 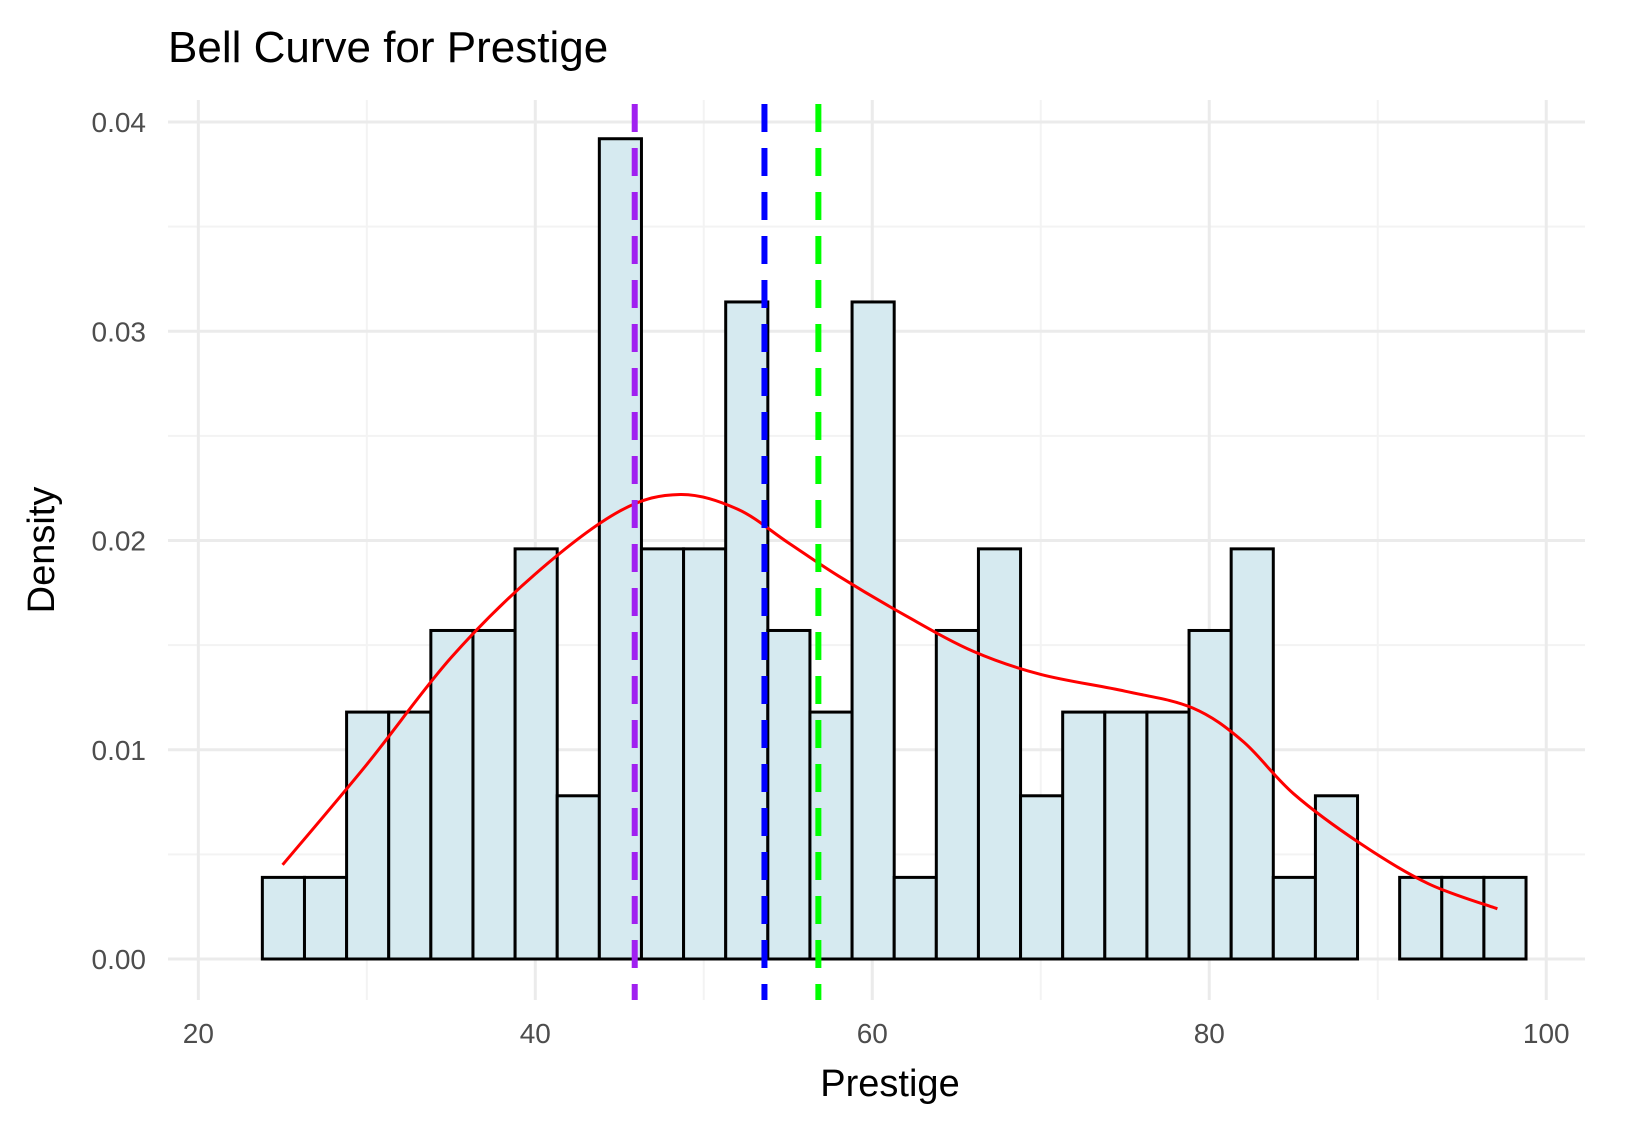 What do you see at coordinates (119, 122) in the screenshot?
I see `y-tick-label: 0.04` at bounding box center [119, 122].